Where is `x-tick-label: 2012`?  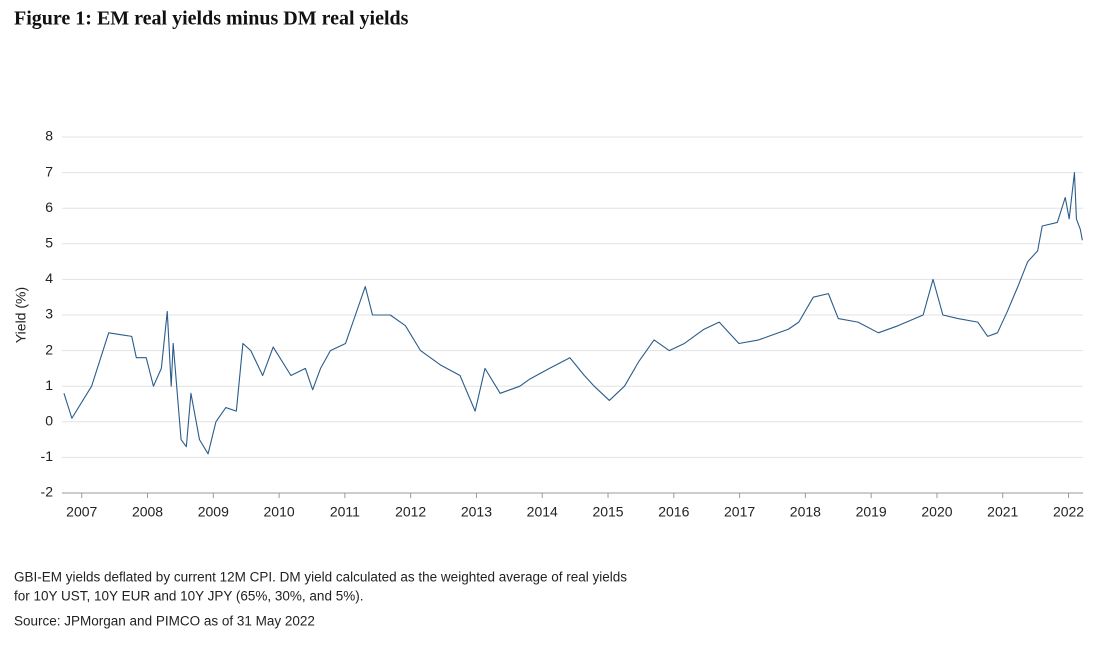
x-tick-label: 2012 is located at coordinates (410, 512).